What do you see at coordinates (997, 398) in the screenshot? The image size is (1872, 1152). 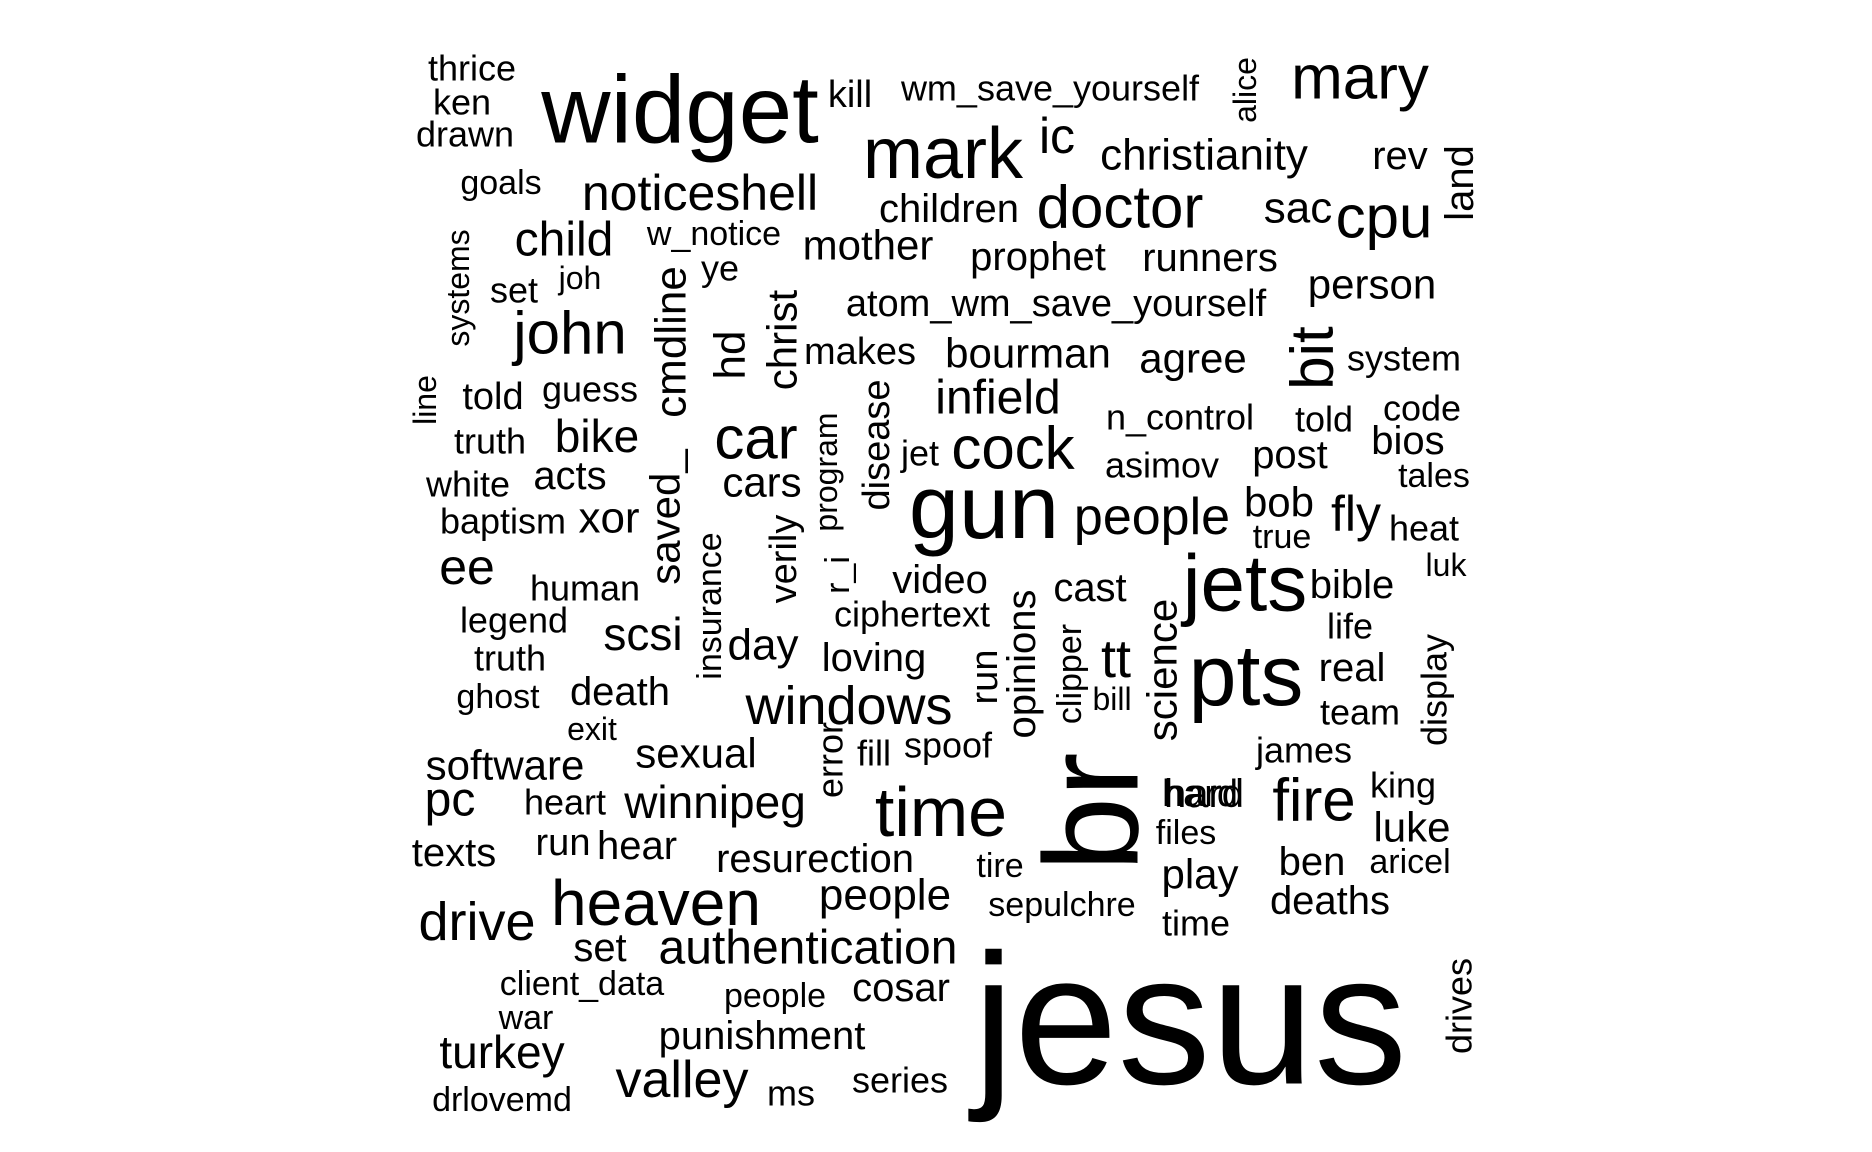 I see `word: infield` at bounding box center [997, 398].